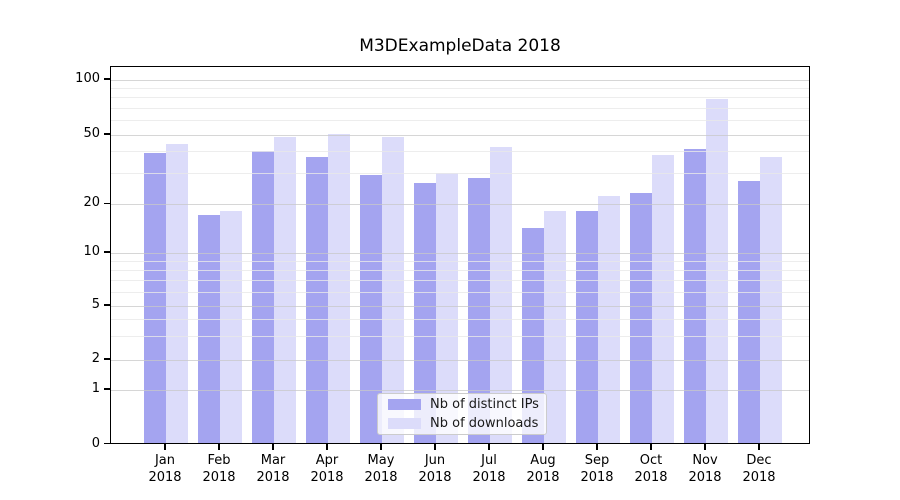 Image resolution: width=900 pixels, height=500 pixels. I want to click on bar-downloads-aug, so click(555, 326).